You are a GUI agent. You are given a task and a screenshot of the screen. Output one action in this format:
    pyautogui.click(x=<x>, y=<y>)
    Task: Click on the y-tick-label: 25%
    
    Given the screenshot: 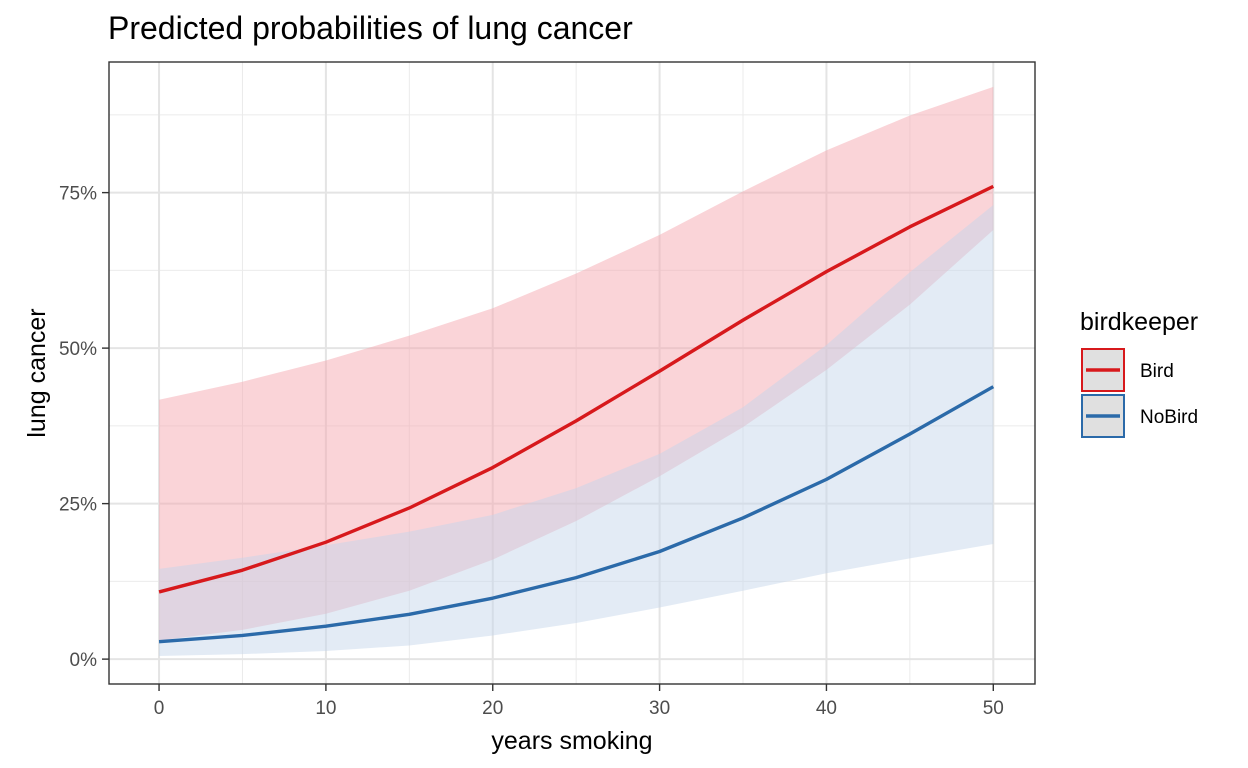 What is the action you would take?
    pyautogui.click(x=78, y=505)
    